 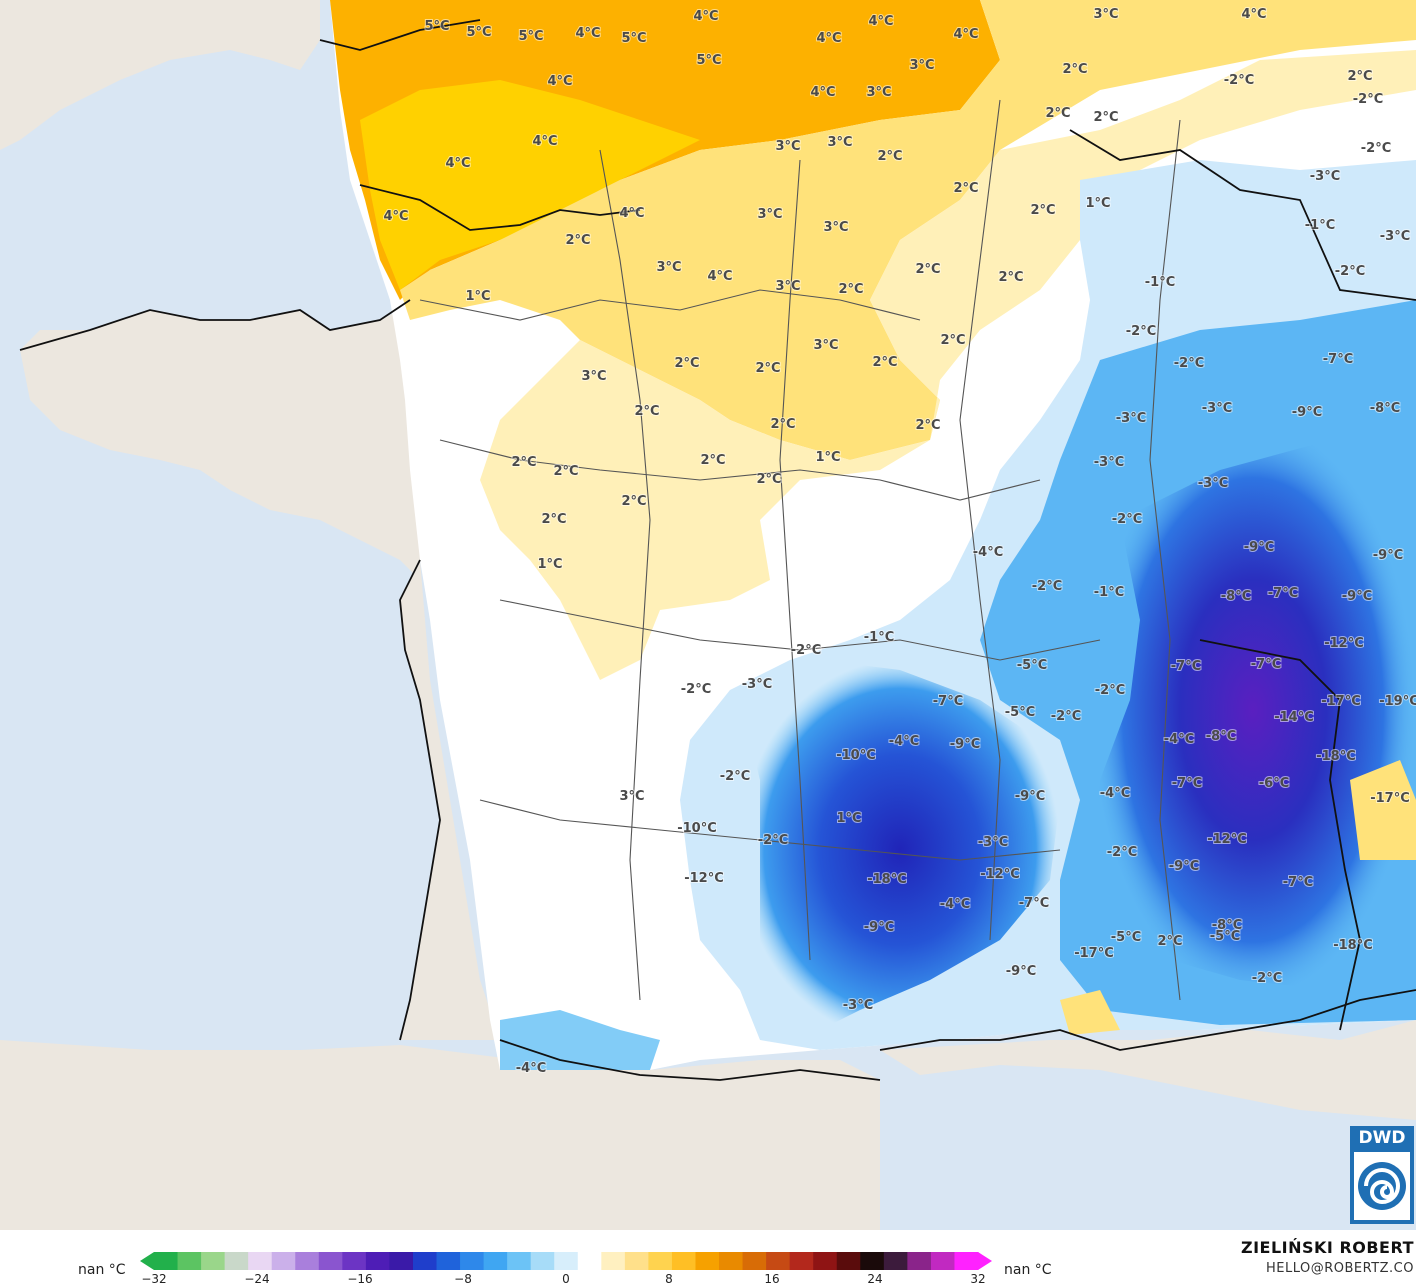 What do you see at coordinates (220, 440) in the screenshot?
I see `land-brittany` at bounding box center [220, 440].